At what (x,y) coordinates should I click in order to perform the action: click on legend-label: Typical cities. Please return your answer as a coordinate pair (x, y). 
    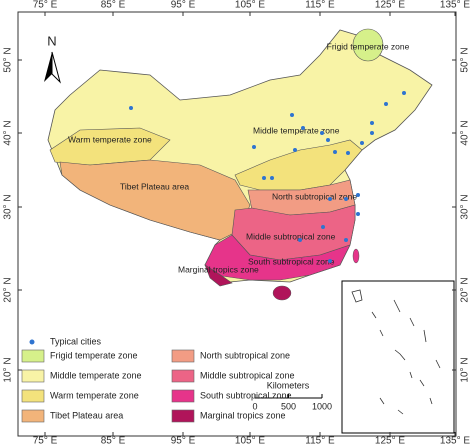
    Looking at the image, I should click on (76, 341).